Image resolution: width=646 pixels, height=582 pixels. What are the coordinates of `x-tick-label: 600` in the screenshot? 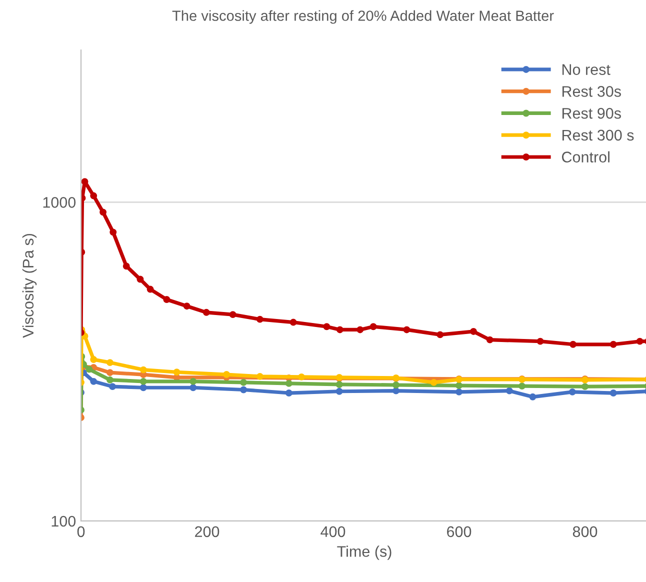 It's located at (459, 532).